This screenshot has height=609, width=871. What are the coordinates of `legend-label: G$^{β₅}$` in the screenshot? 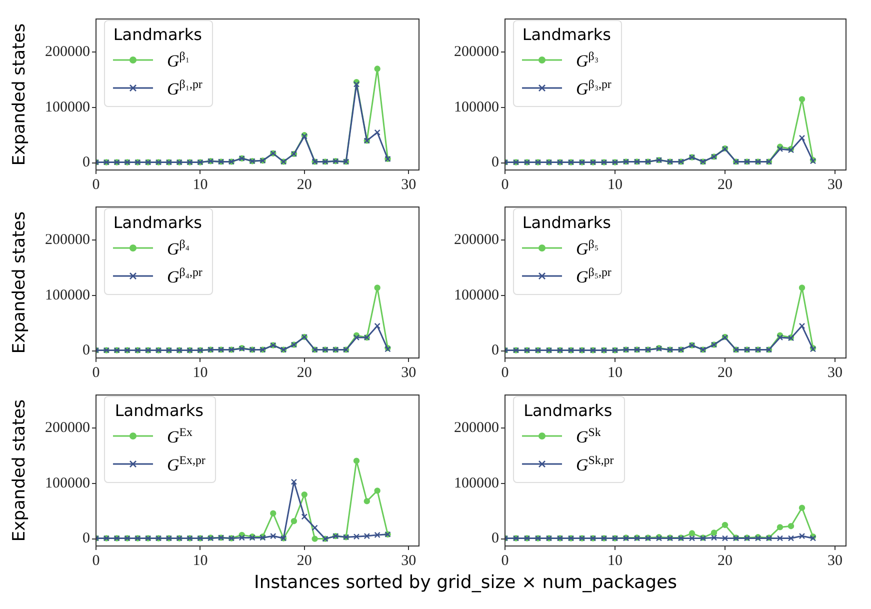 It's located at (587, 248).